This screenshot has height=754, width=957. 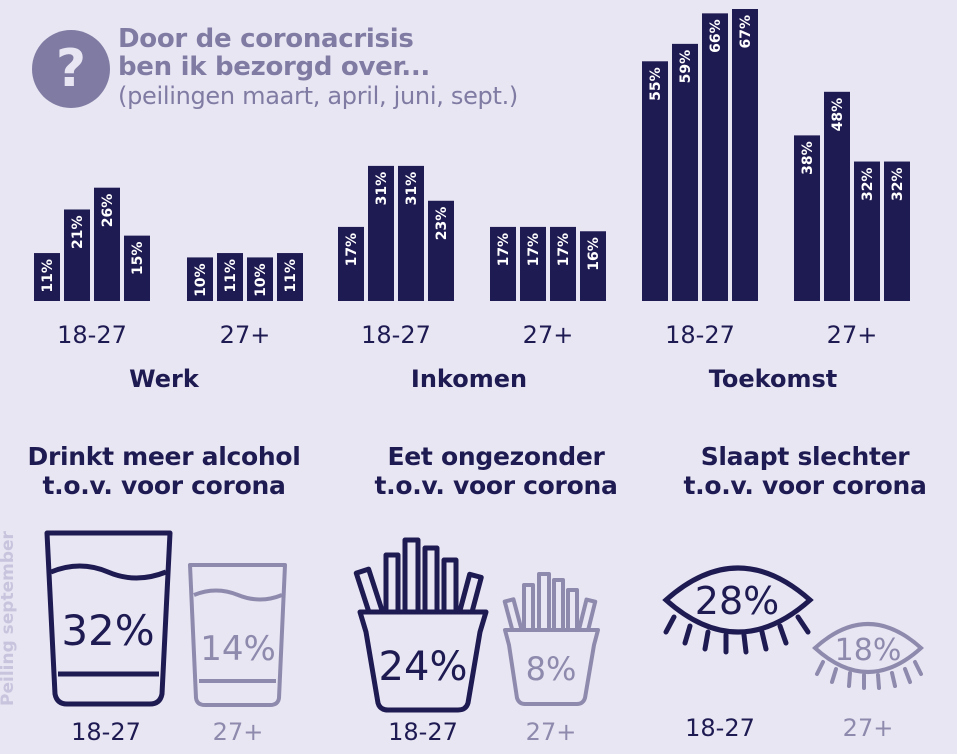 I want to click on food-old-label: 27+, so click(x=551, y=732).